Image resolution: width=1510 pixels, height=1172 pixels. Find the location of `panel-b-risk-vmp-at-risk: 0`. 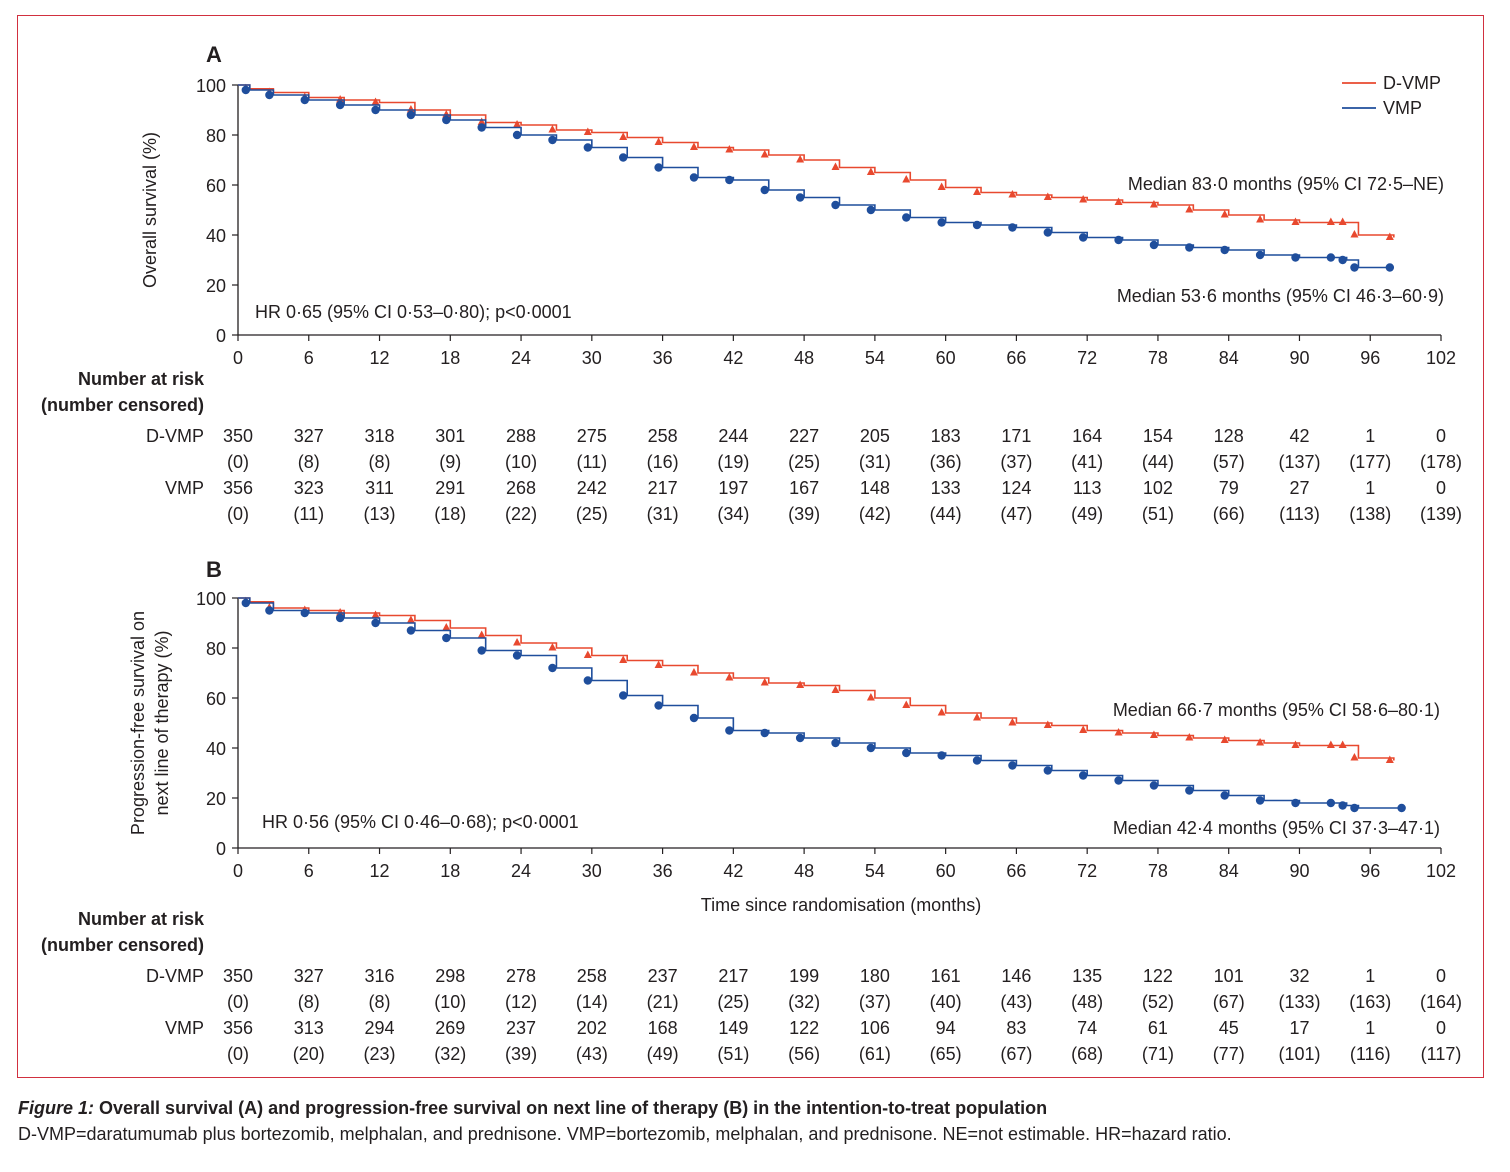

panel-b-risk-vmp-at-risk: 0 is located at coordinates (1441, 1028).